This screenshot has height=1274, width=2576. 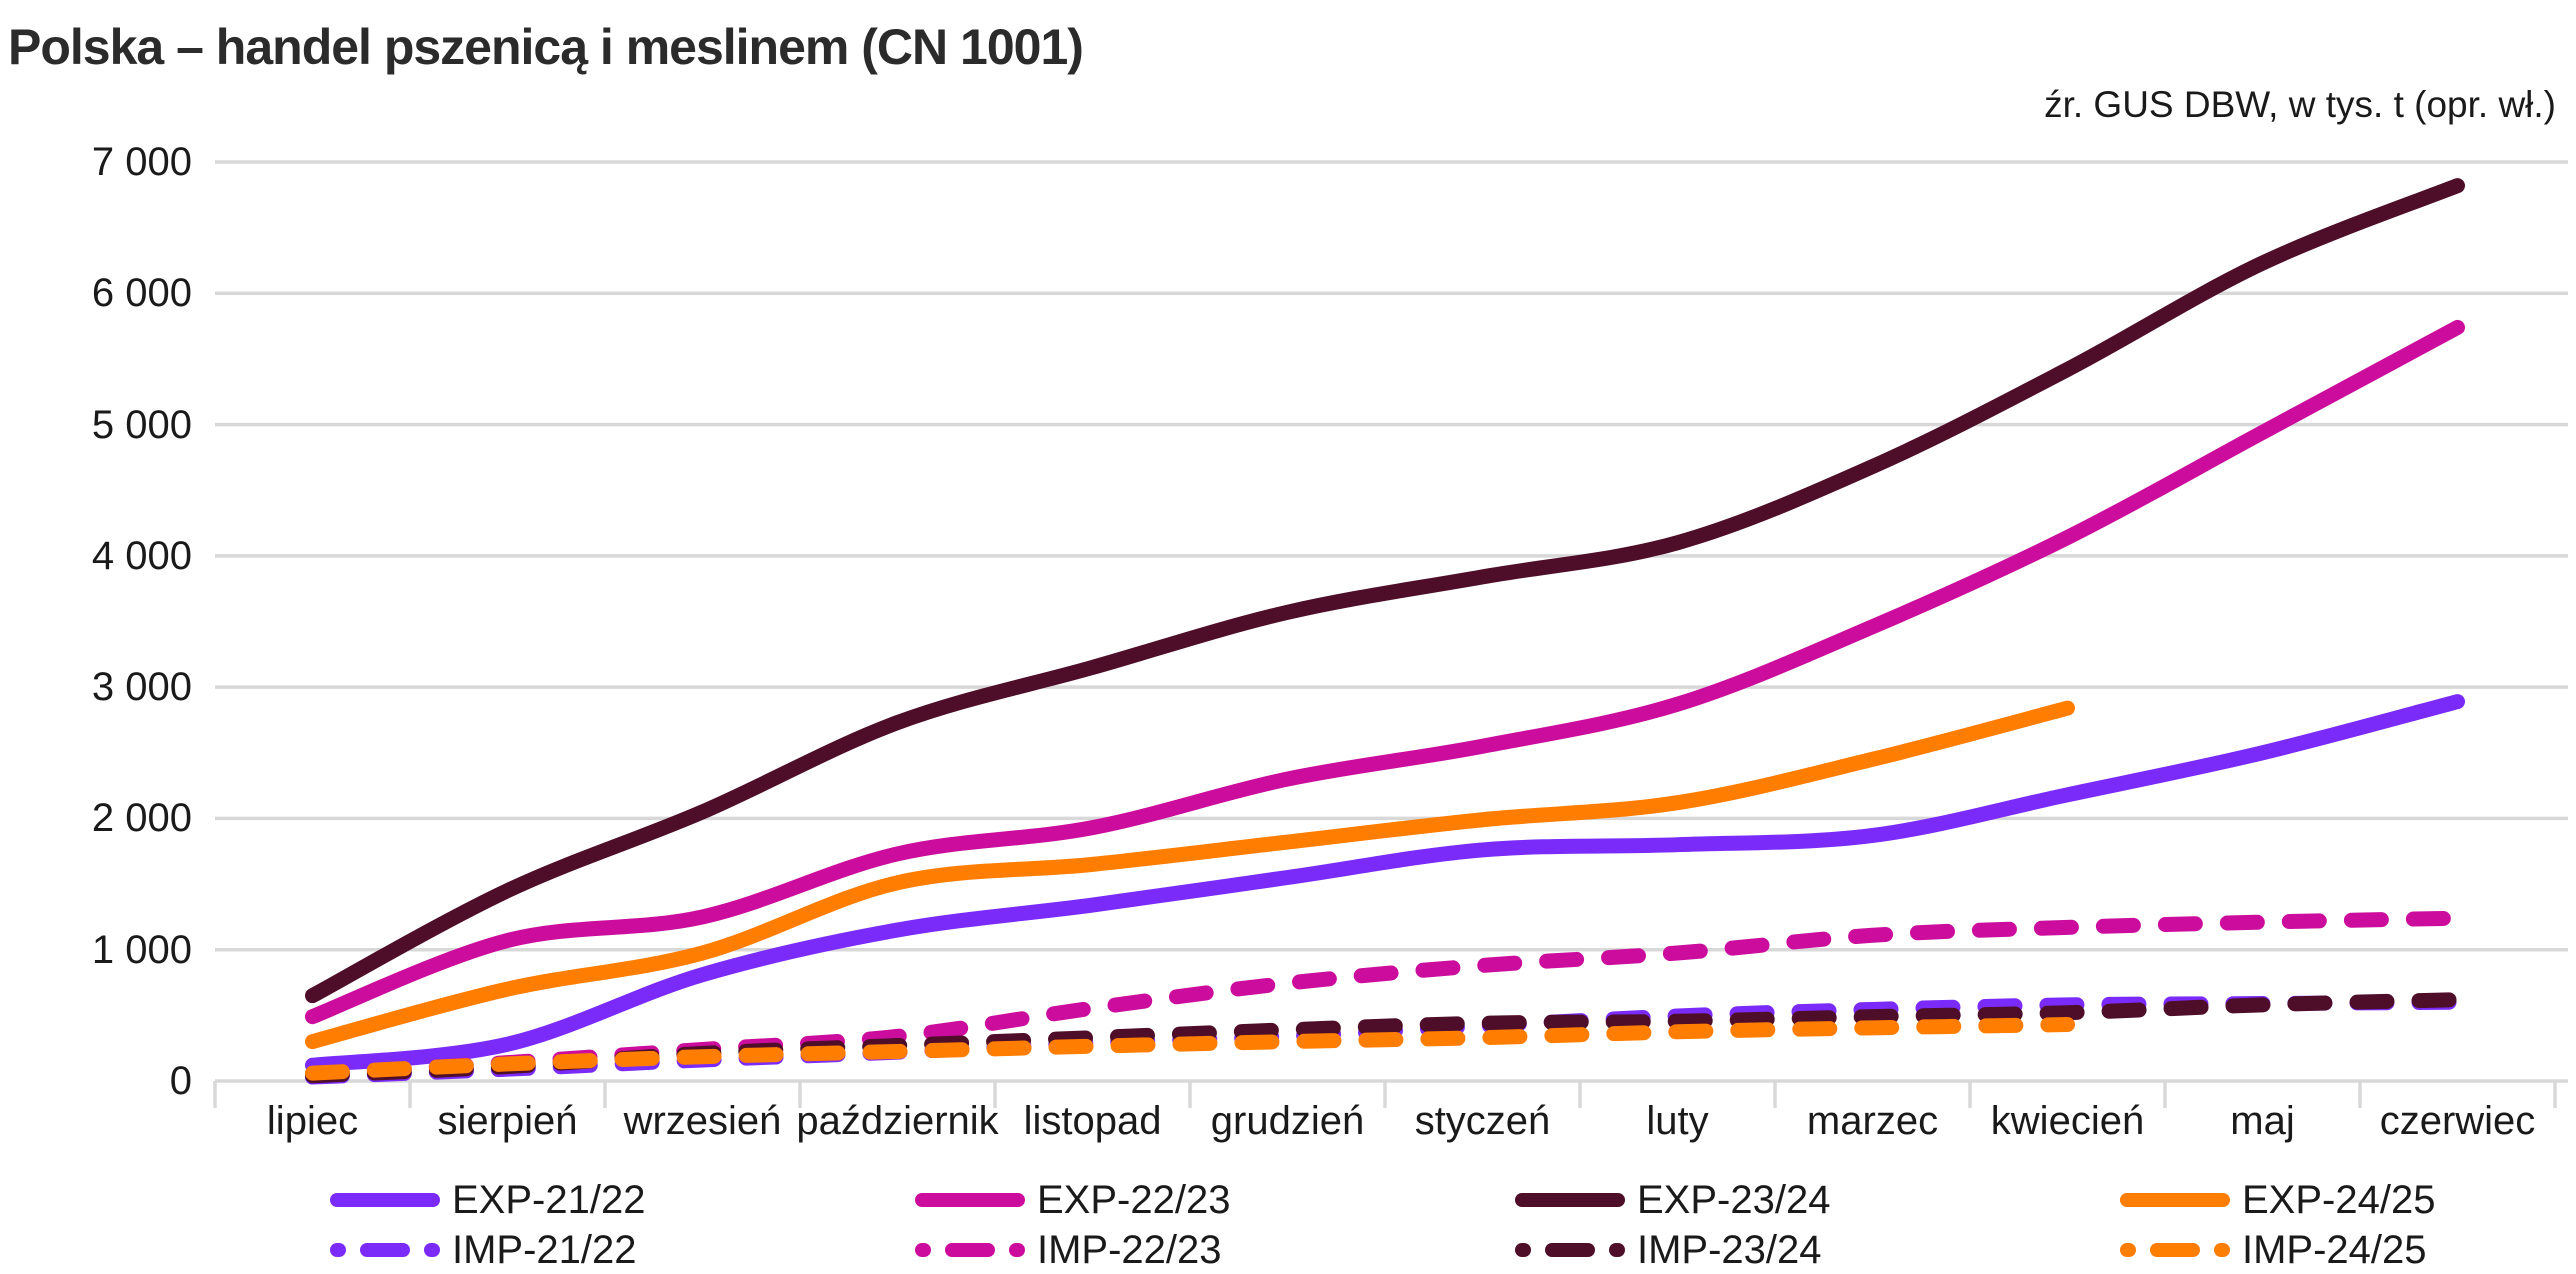 I want to click on legend-label-IMP-24/25: IMP-24/25, so click(x=2334, y=1250).